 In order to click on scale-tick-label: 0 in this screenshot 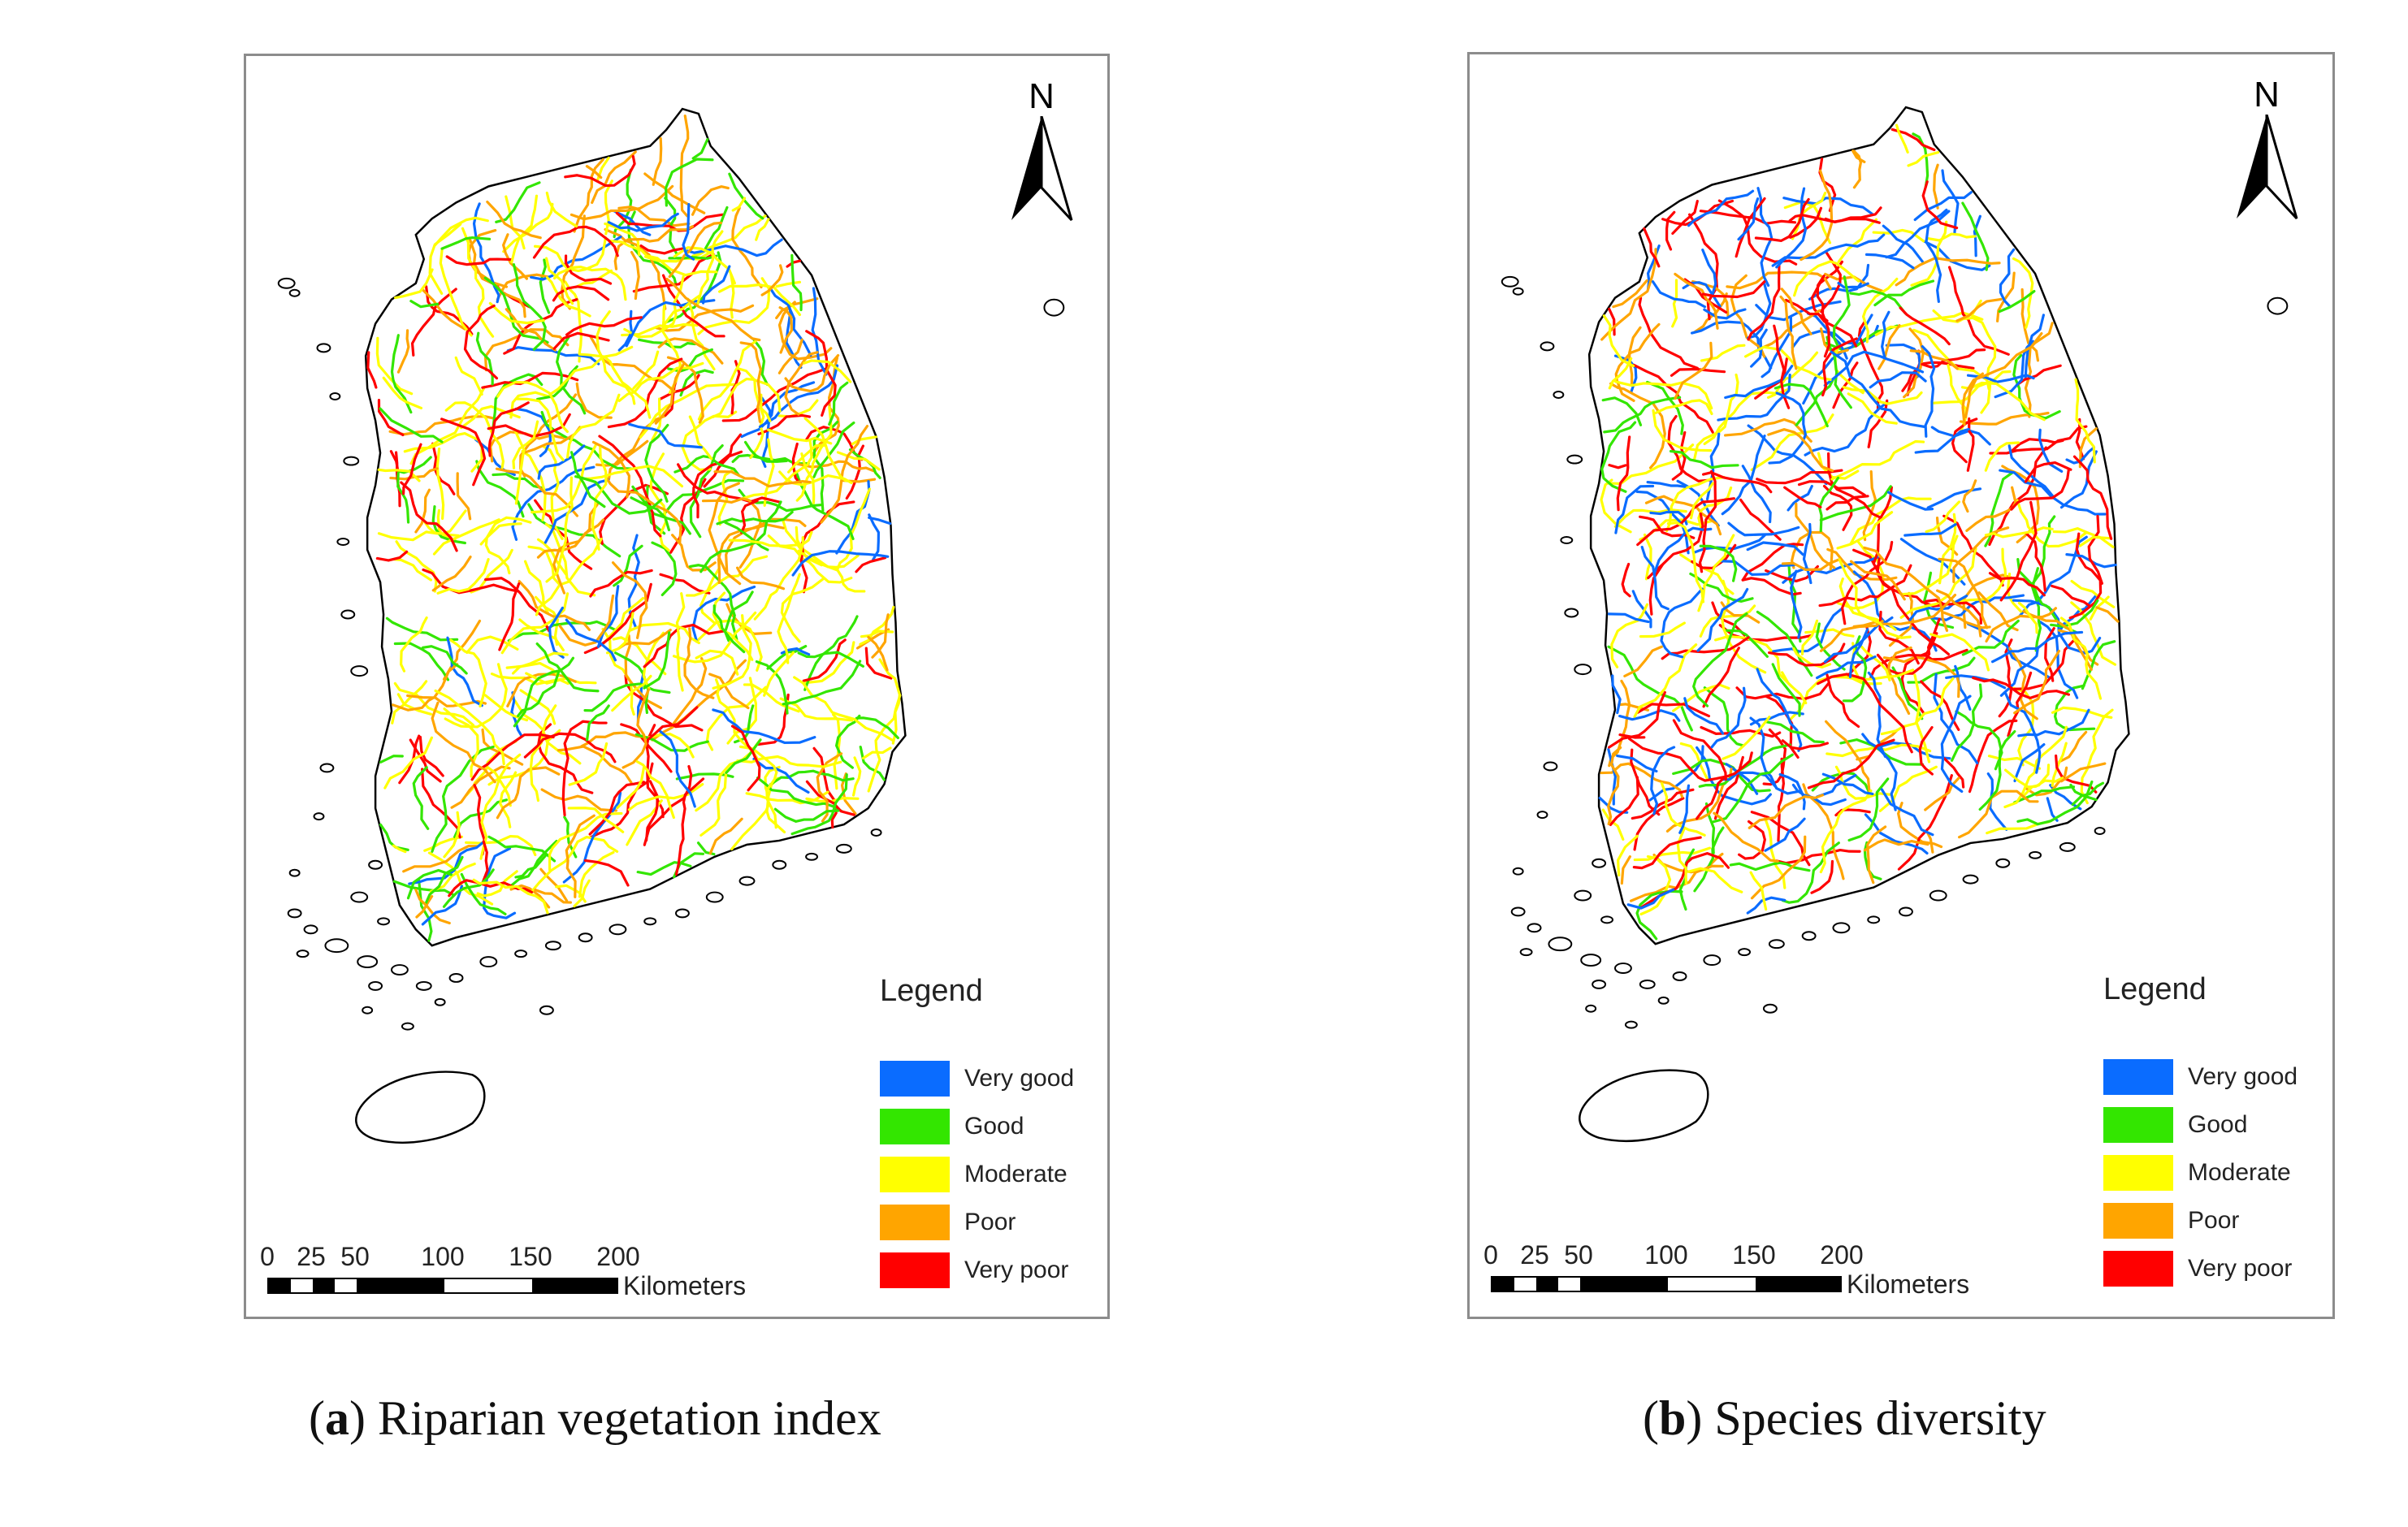, I will do `click(267, 1256)`.